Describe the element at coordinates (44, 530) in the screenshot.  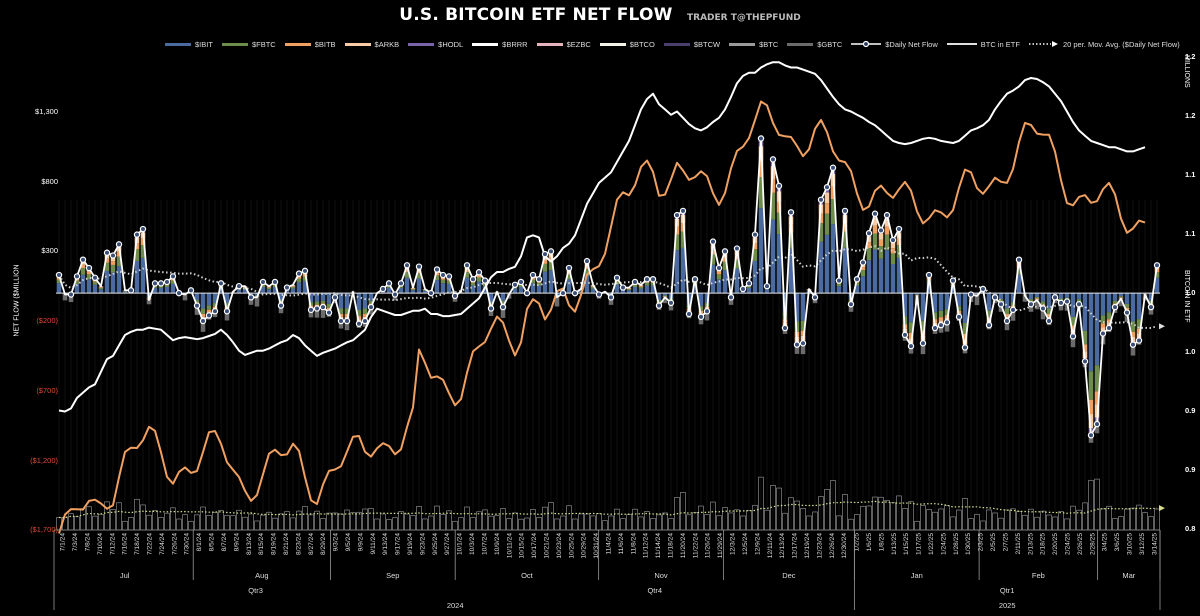
I see `left-tick-label: ($1,700)` at that location.